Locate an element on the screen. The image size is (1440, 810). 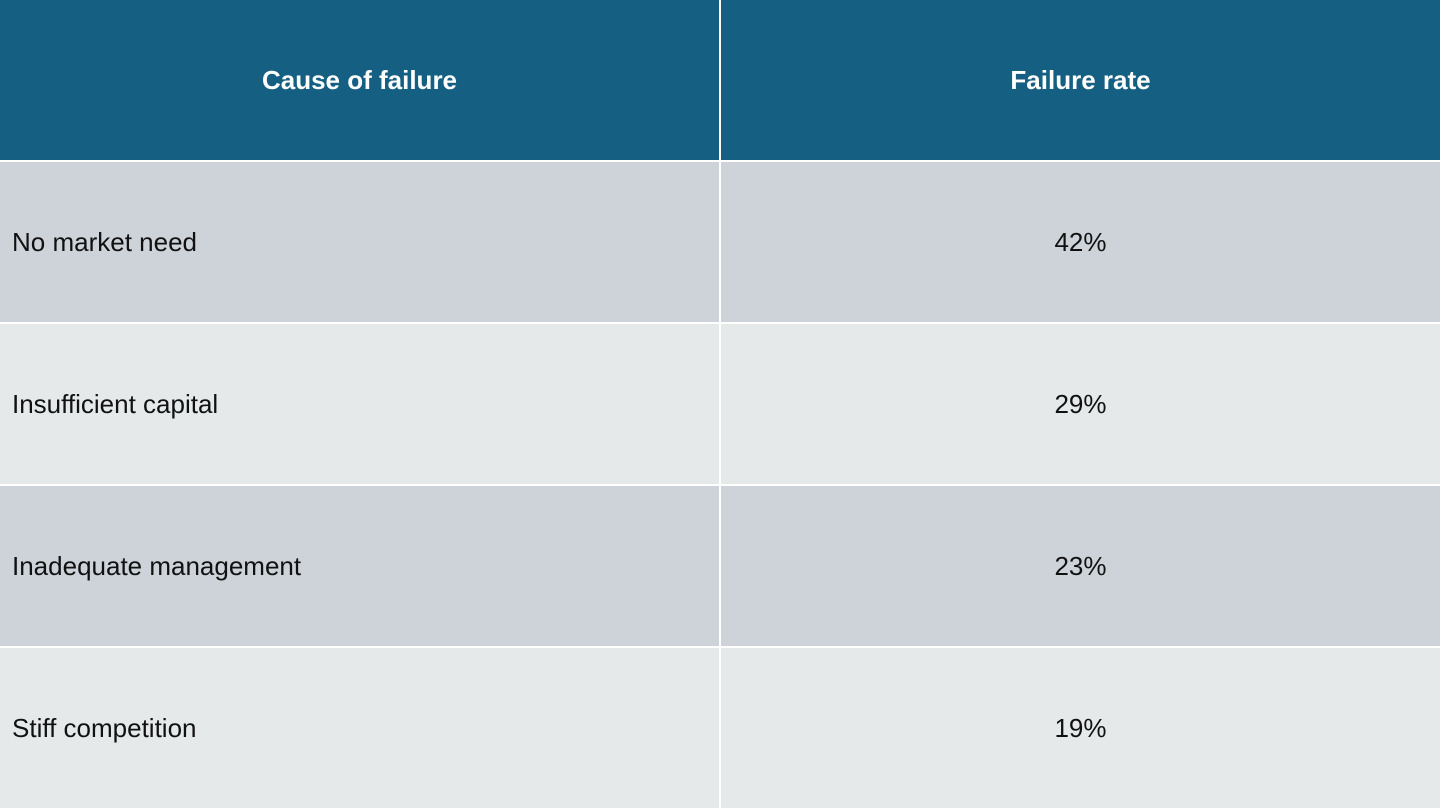
rate-cell: 29% is located at coordinates (1080, 404).